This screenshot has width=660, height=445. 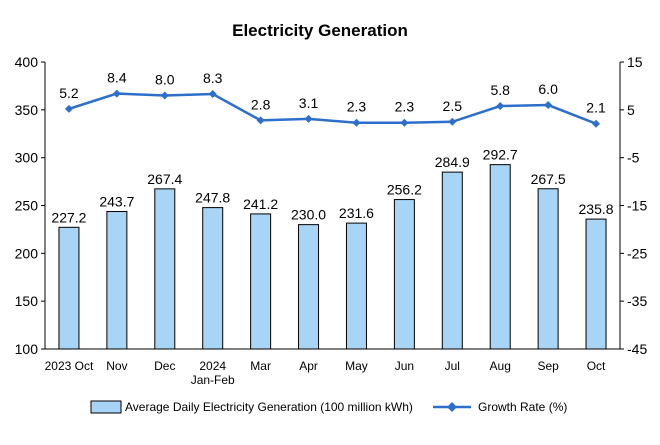 I want to click on bar-value-label: 235.8, so click(x=596, y=209).